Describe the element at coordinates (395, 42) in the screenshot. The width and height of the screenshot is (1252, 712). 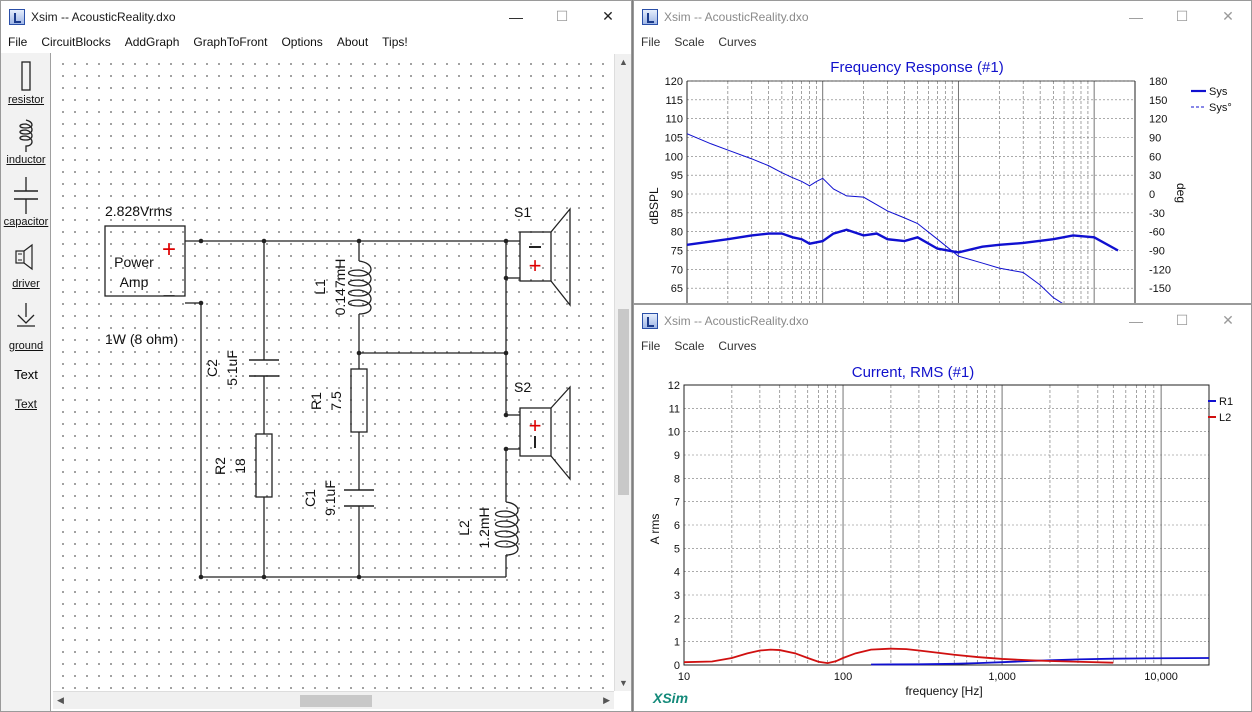
I see `menu-tips: Tips!` at that location.